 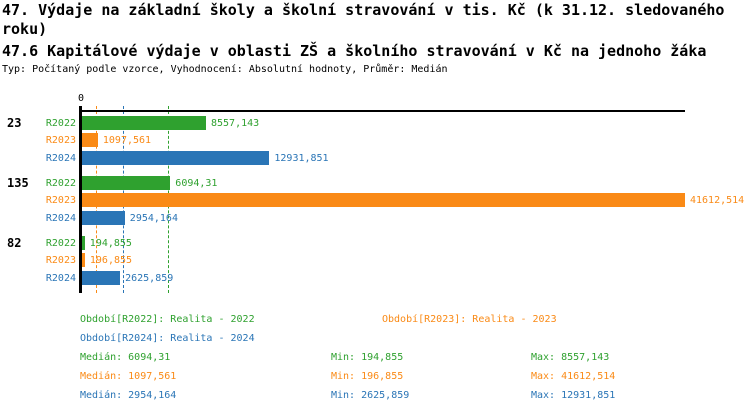 What do you see at coordinates (127, 140) in the screenshot?
I see `value-label: 1097,561` at bounding box center [127, 140].